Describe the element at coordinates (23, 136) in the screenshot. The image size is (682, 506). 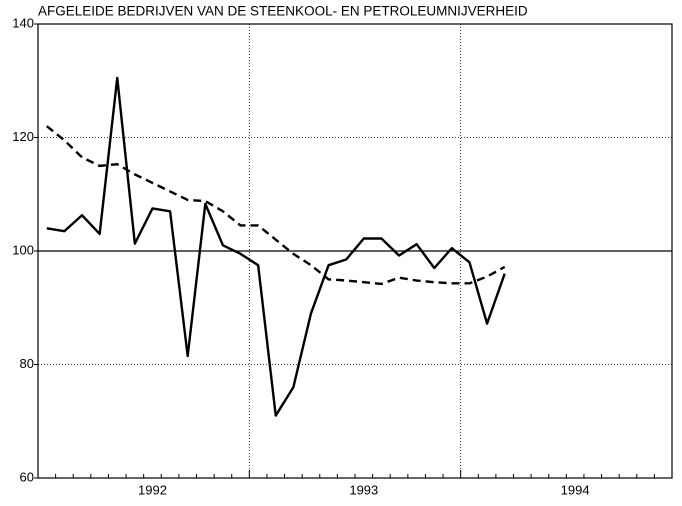
I see `y-tick-label: 120` at that location.